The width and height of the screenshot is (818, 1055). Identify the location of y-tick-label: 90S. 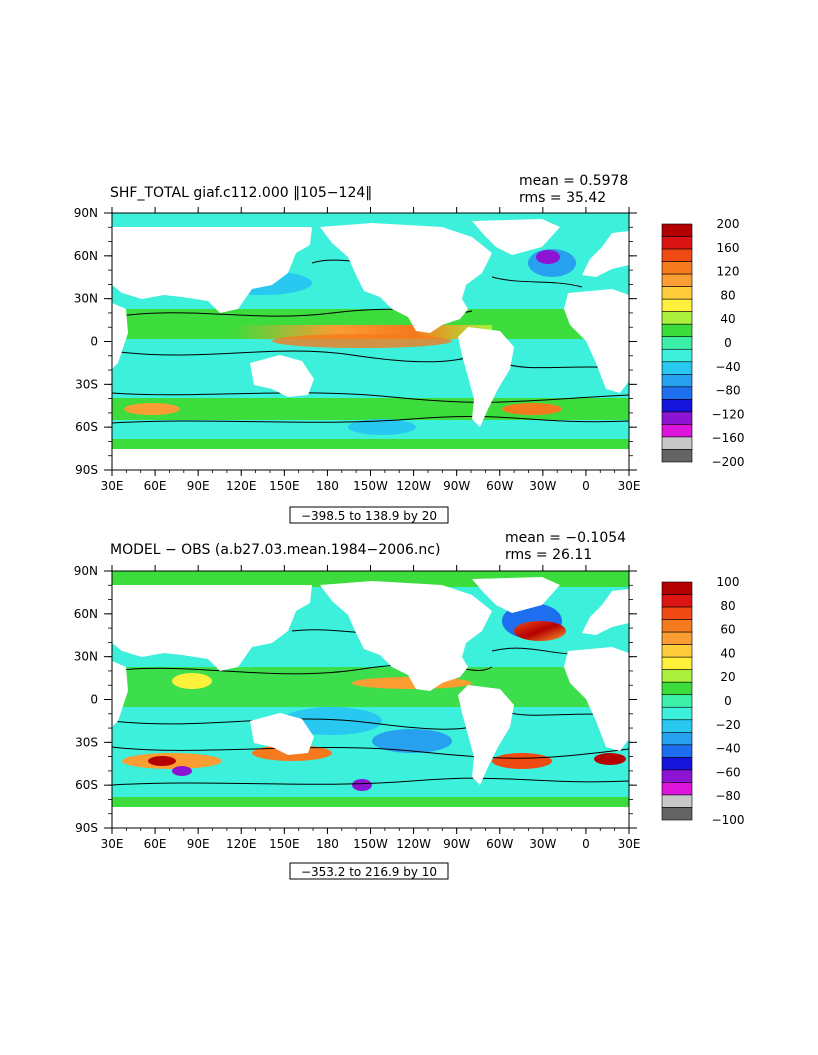
(86, 470).